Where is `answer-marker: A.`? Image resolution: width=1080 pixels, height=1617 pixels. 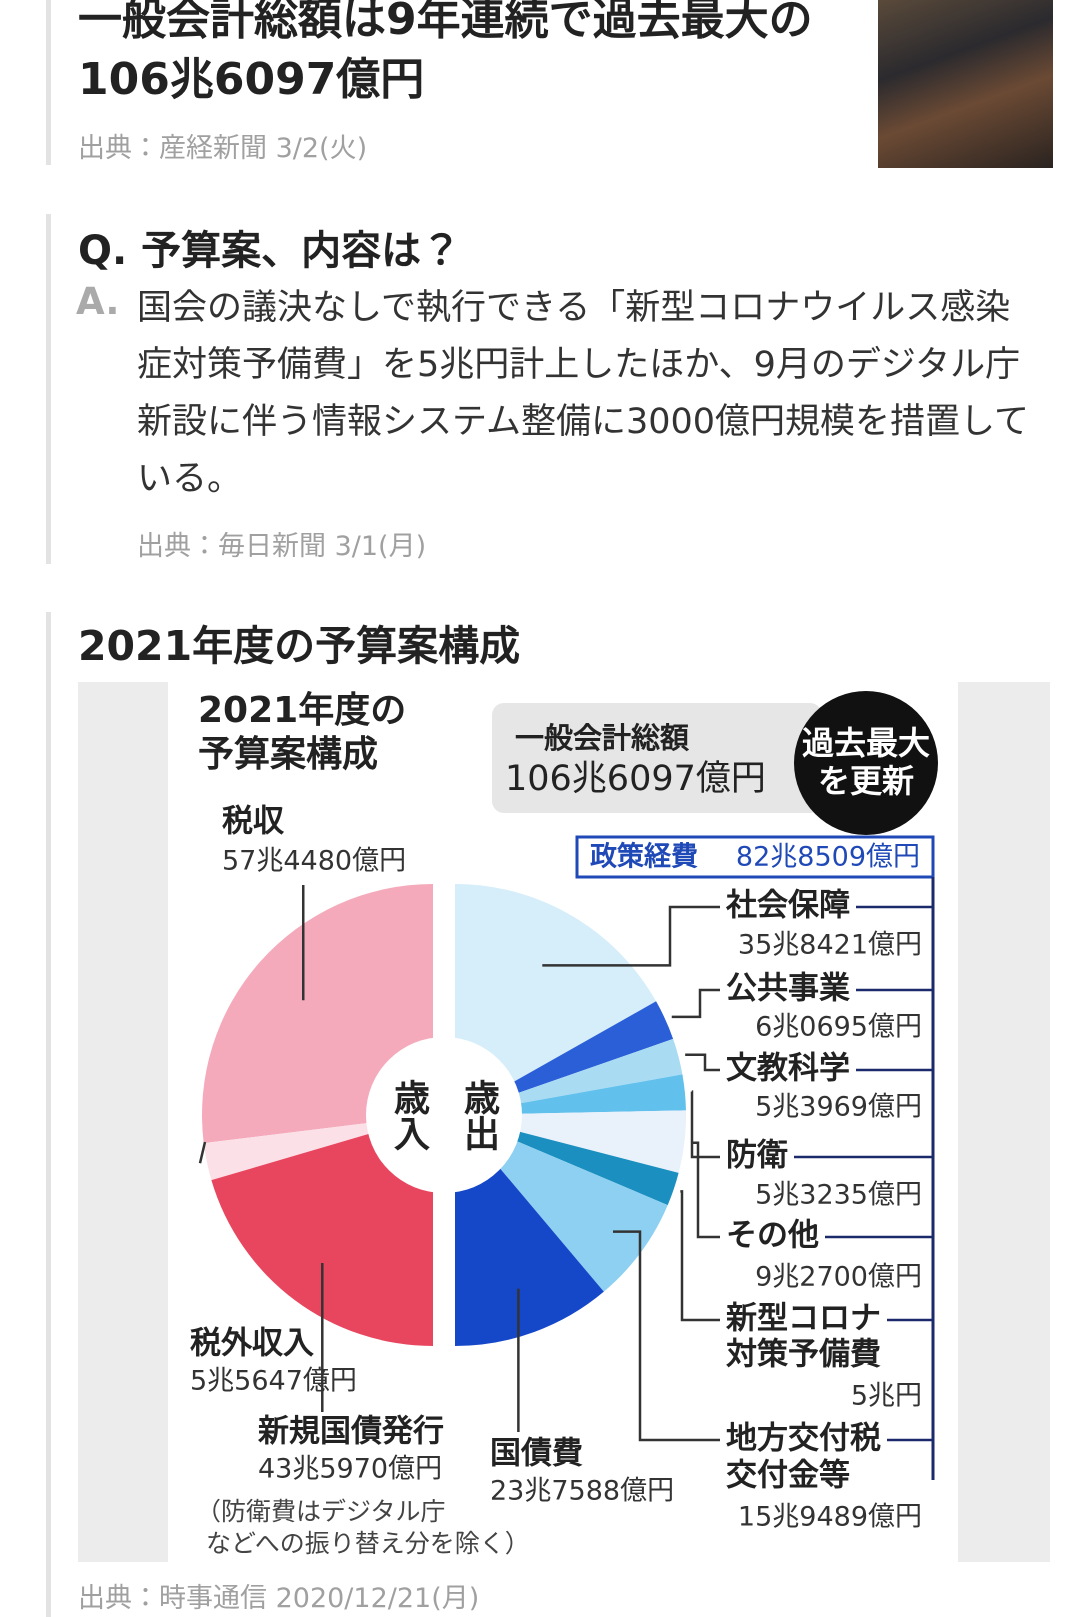
answer-marker: A. is located at coordinates (98, 301).